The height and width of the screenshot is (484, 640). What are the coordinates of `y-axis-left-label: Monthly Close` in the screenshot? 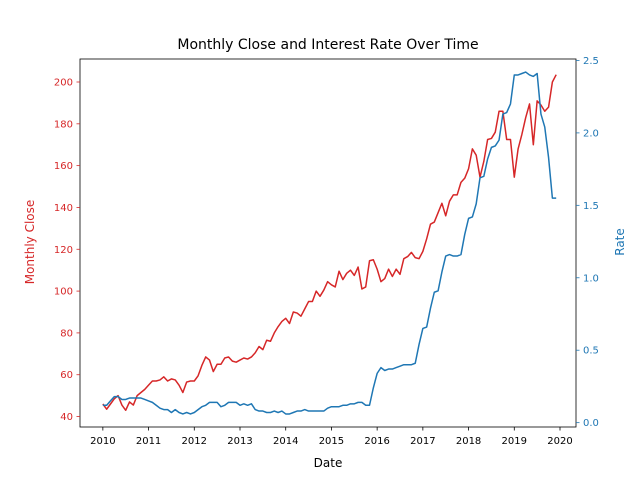 It's located at (30, 242).